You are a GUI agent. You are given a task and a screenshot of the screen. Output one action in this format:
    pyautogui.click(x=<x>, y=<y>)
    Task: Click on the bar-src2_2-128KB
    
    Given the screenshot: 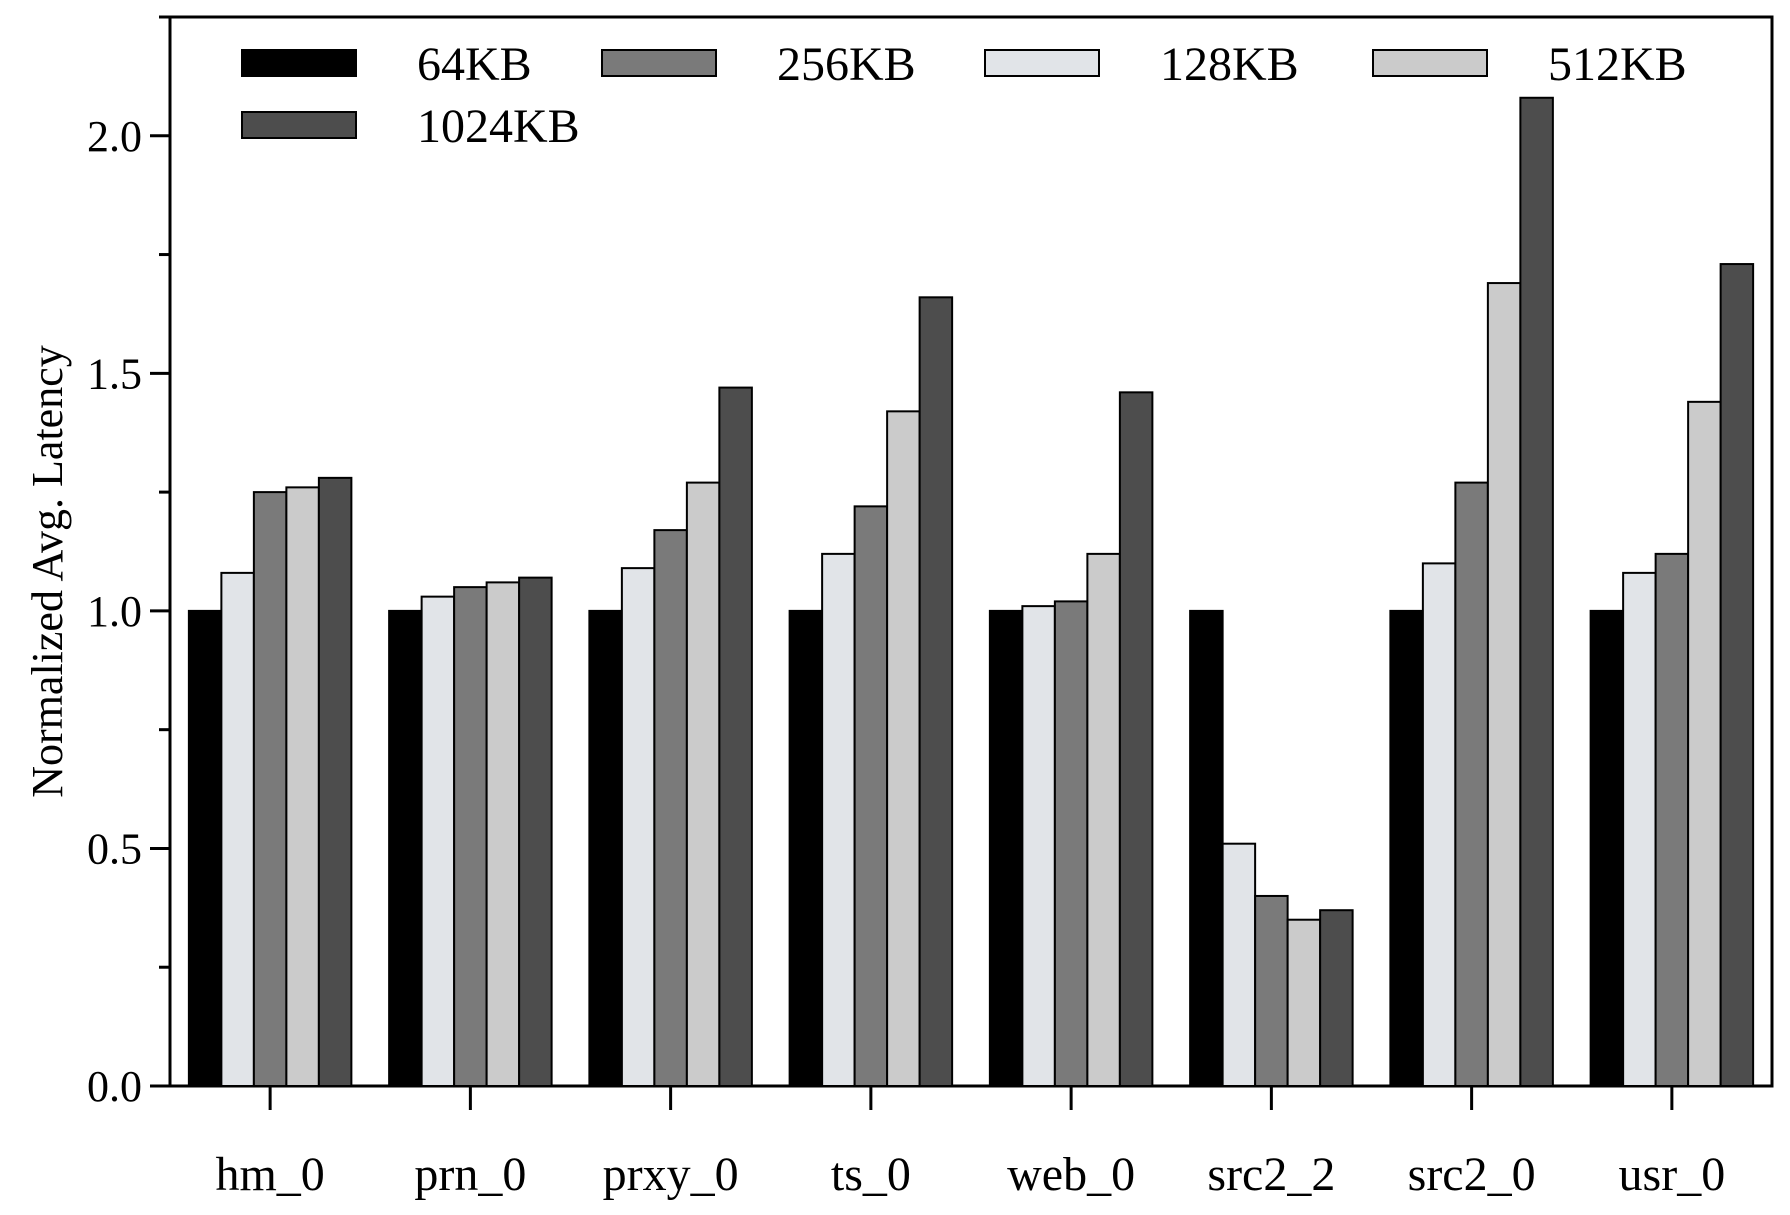 What is the action you would take?
    pyautogui.click(x=1239, y=965)
    